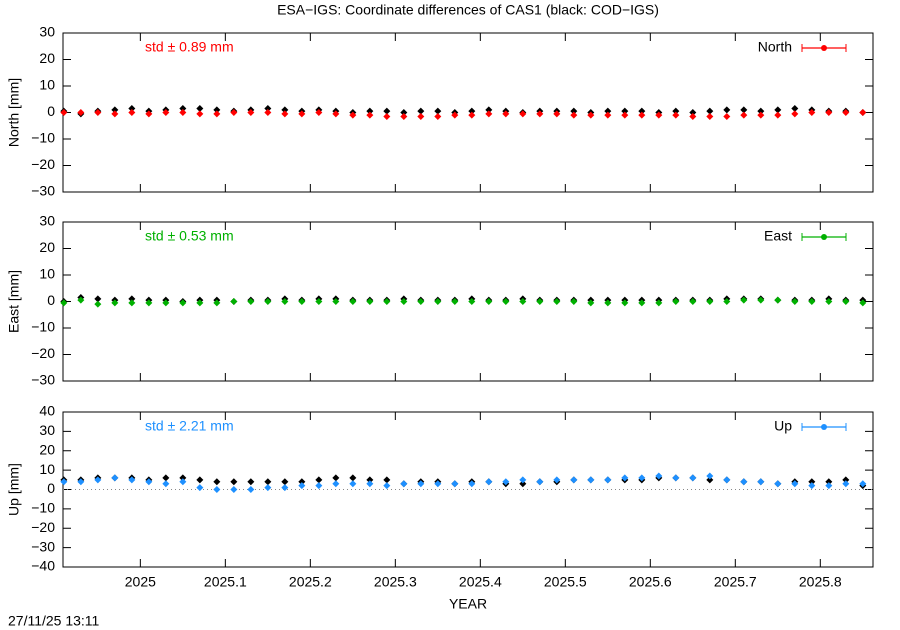 The height and width of the screenshot is (630, 900). Describe the element at coordinates (565, 582) in the screenshot. I see `x-tick-label: 2025.5` at that location.